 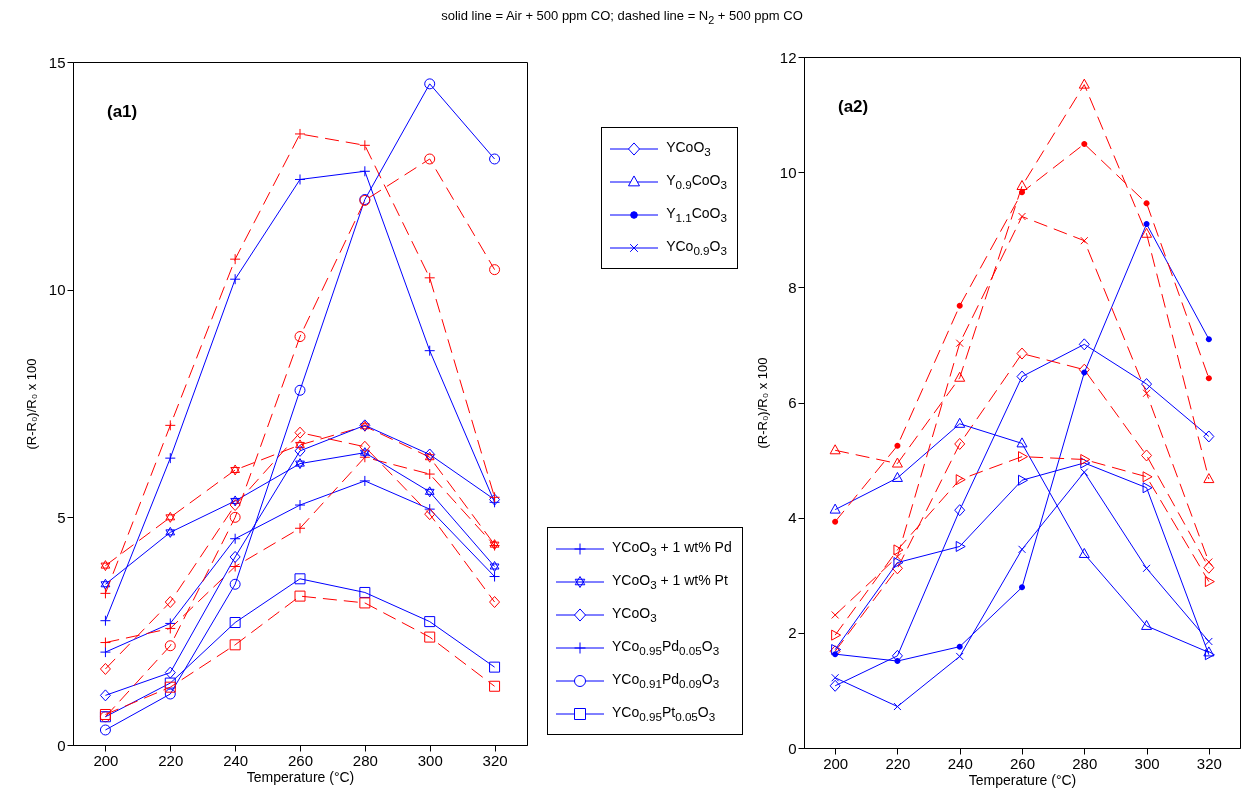 I want to click on x-tick-label: 240, so click(x=236, y=760).